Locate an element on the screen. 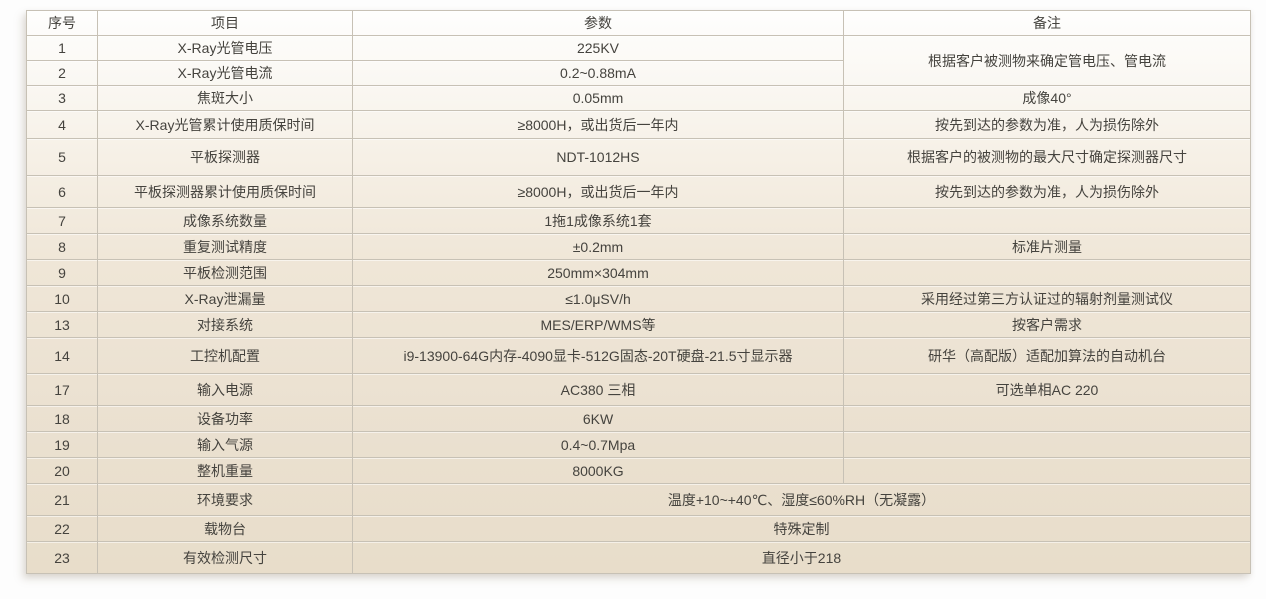  table-row: 18 设备功率 6KW is located at coordinates (638, 418).